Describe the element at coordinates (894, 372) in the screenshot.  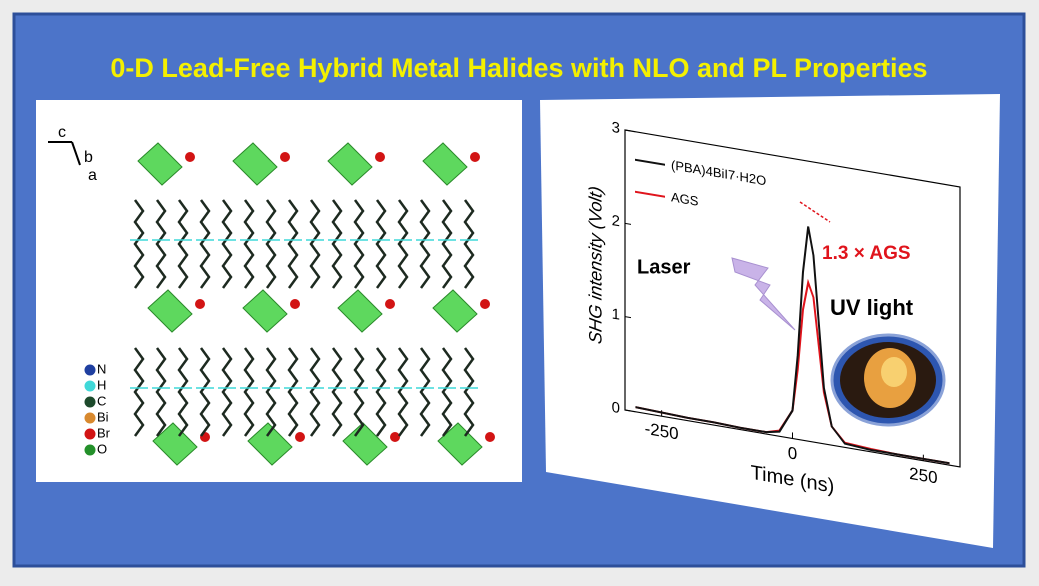
I see `uv-crystal` at that location.